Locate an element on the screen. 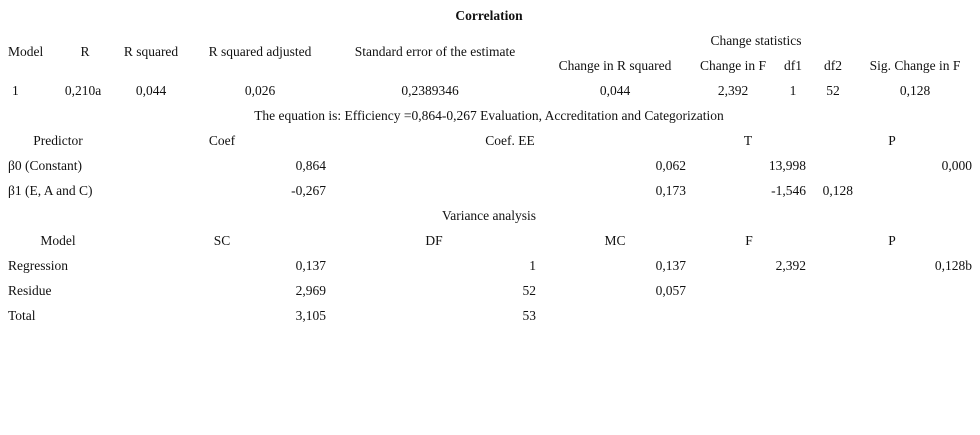 This screenshot has width=980, height=435. column-header: Predictor is located at coordinates (58, 140).